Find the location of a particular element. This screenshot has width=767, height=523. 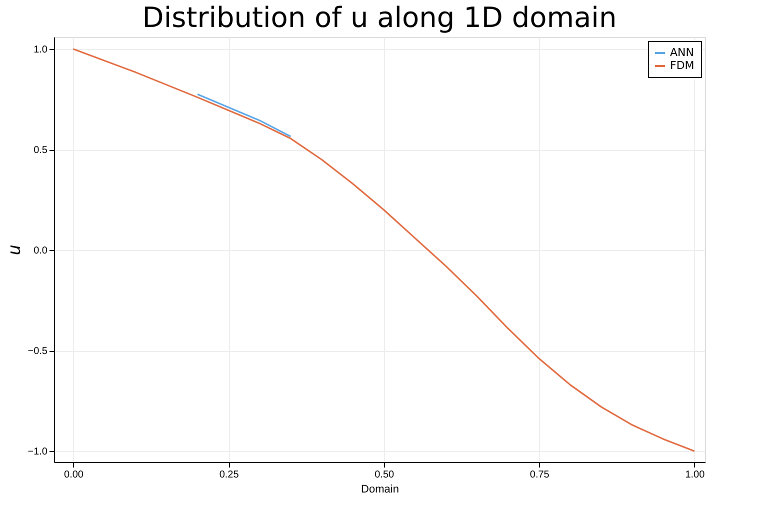

legend-label: FDM is located at coordinates (682, 65).